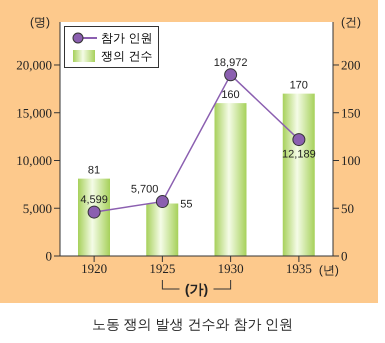 This screenshot has height=343, width=385. I want to click on y-tick-label: 15,000, so click(34, 112).